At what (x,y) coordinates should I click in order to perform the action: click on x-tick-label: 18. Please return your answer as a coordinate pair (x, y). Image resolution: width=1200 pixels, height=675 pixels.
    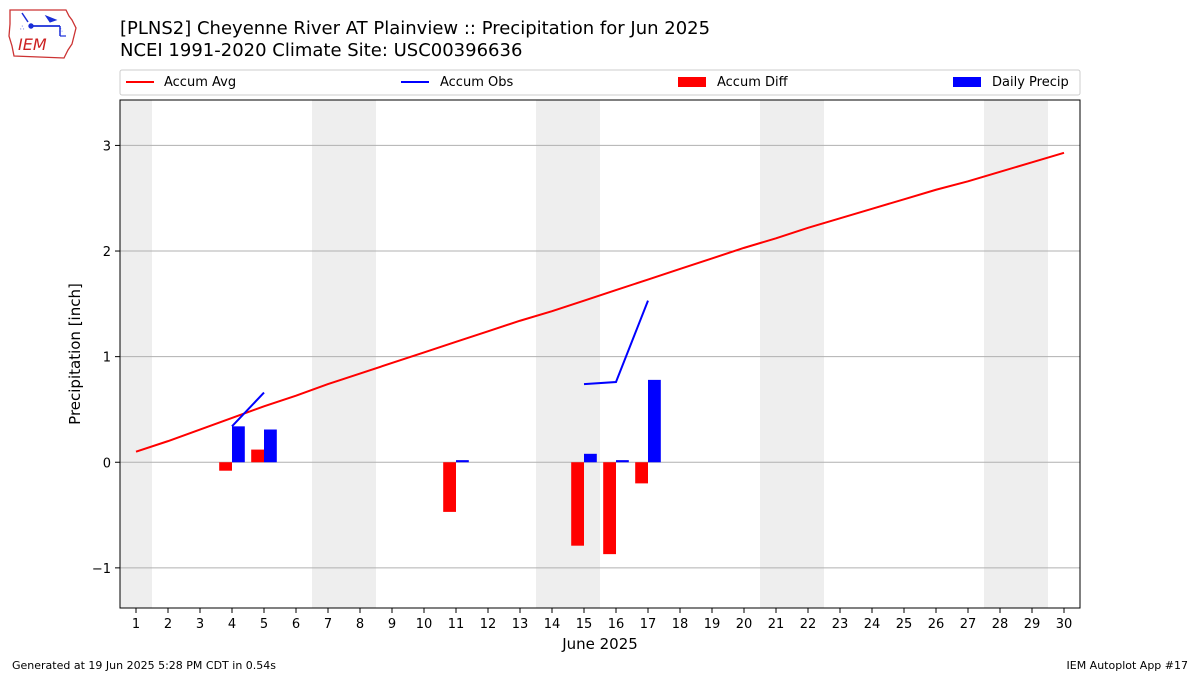
    Looking at the image, I should click on (680, 624).